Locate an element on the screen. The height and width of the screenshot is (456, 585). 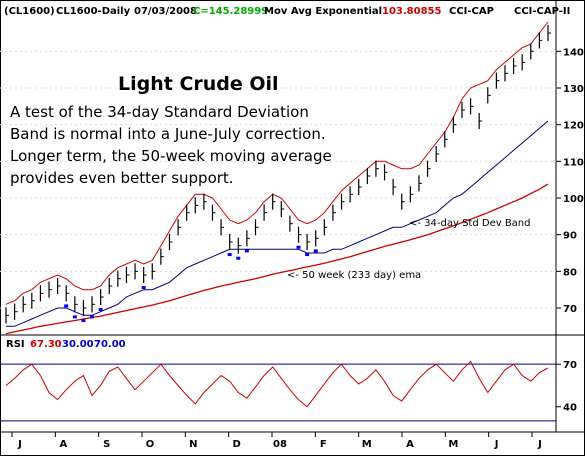
rsi-header: RSI 67.30 30.00 70.00 is located at coordinates (66, 344).